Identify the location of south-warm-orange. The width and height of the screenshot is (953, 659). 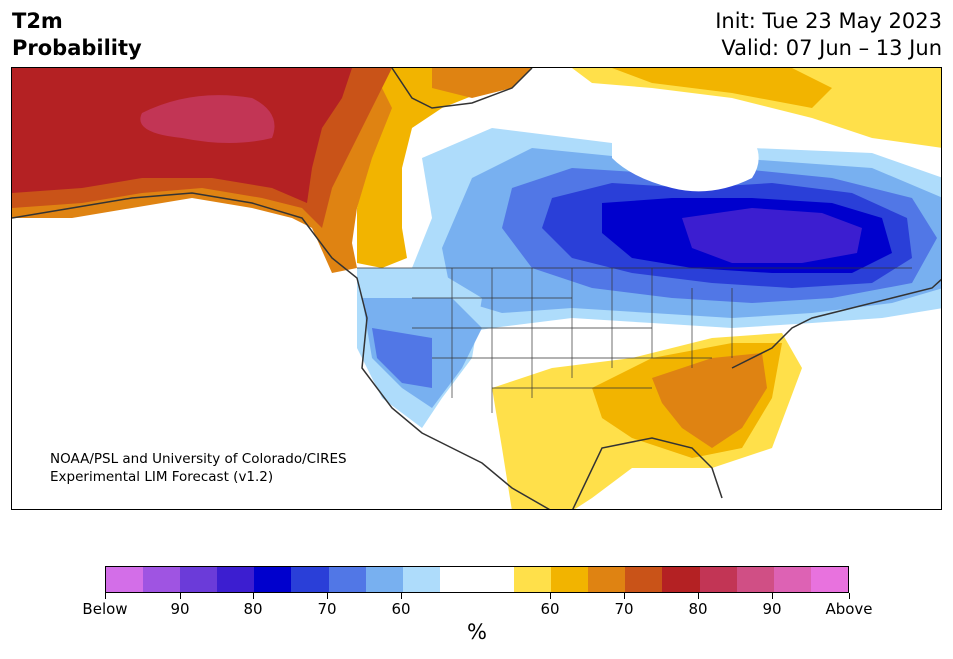
(709, 400).